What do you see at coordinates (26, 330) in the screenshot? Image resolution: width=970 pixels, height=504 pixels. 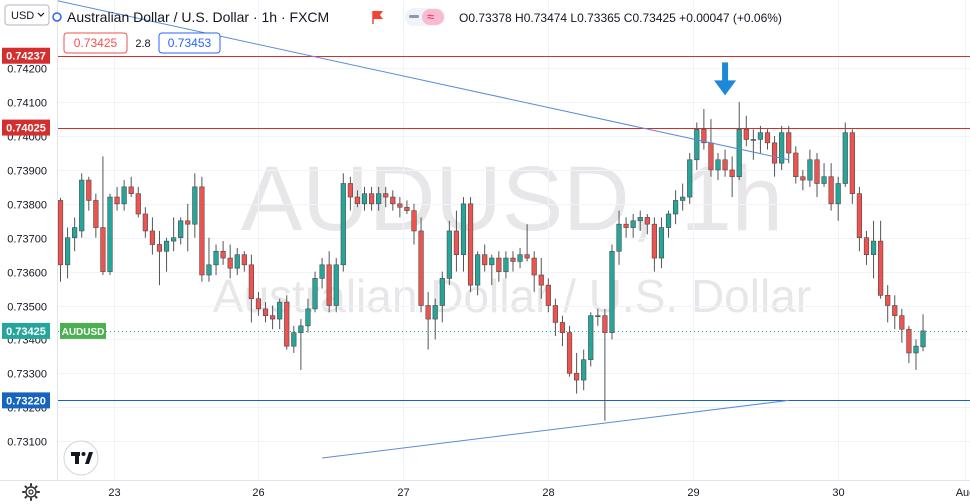 I see `last-price-badge` at bounding box center [26, 330].